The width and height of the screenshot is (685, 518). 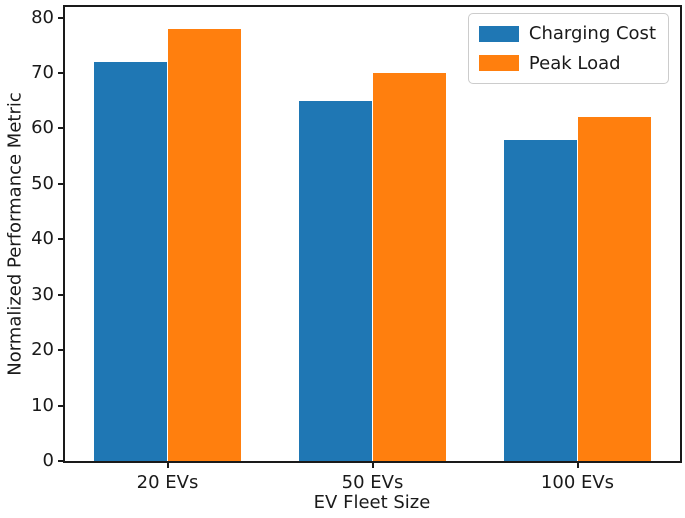 What do you see at coordinates (372, 502) in the screenshot?
I see `x-axis-label: EV Fleet Size` at bounding box center [372, 502].